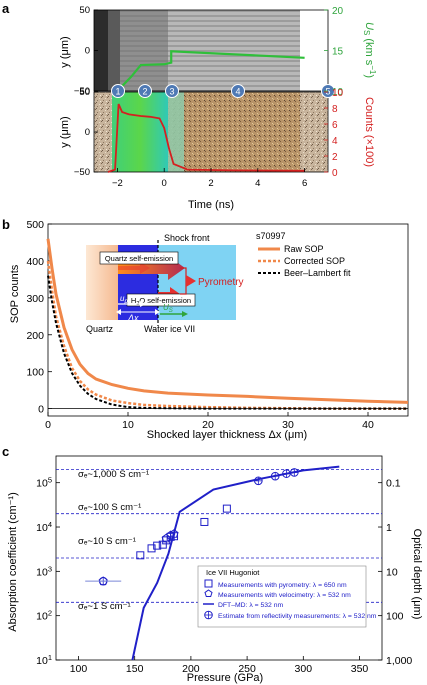 The height and width of the screenshot is (685, 427). I want to click on us-line, so click(210, 71).